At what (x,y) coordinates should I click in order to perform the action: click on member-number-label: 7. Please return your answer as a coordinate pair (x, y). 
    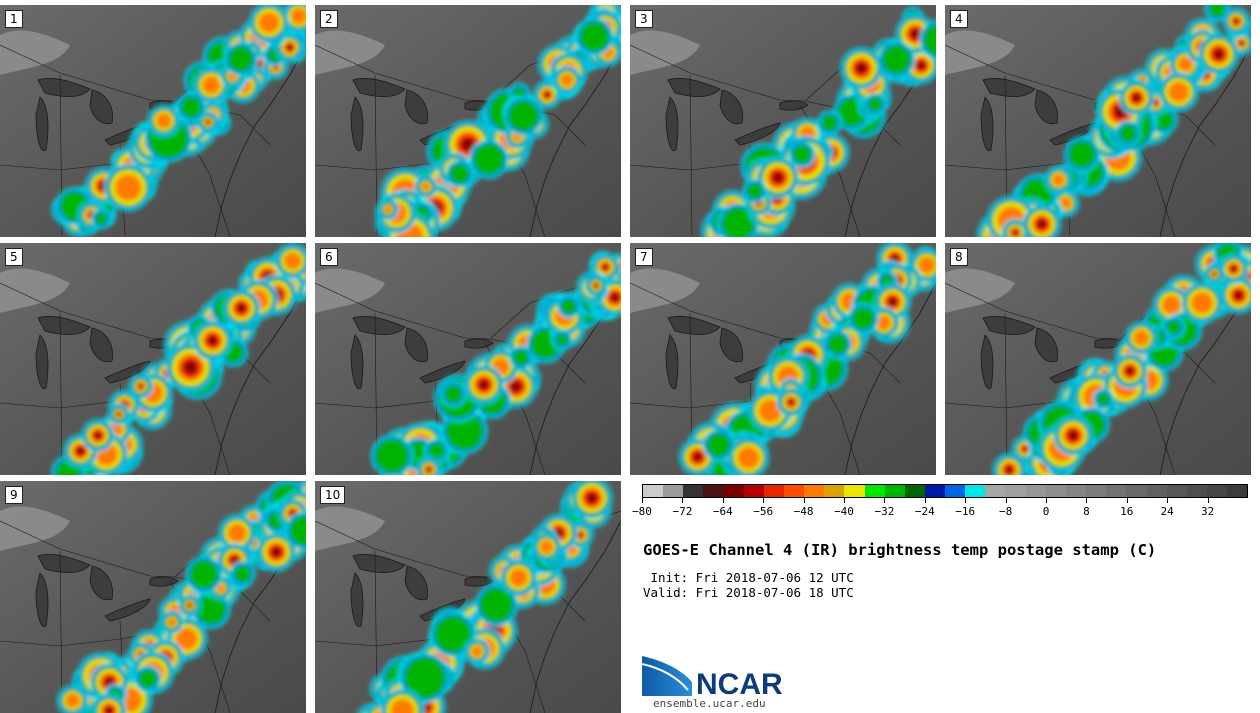
    Looking at the image, I should click on (644, 257).